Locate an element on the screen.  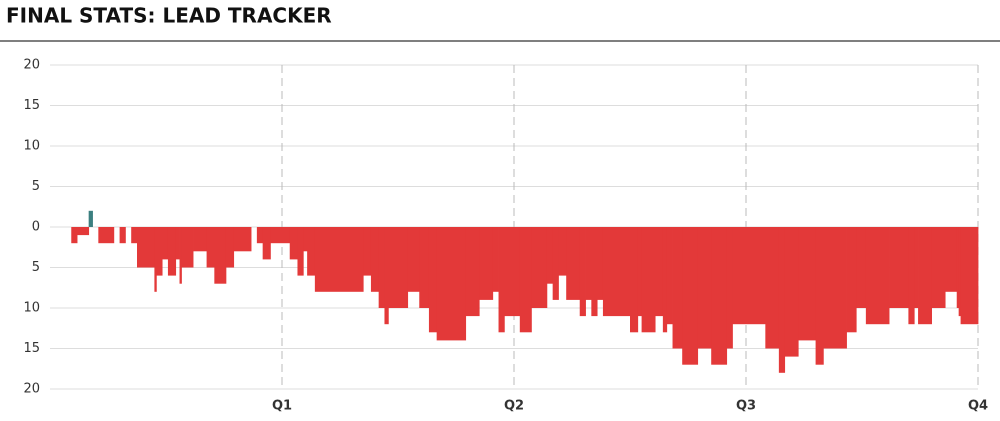
x-tick-label: Q4 is located at coordinates (978, 406).